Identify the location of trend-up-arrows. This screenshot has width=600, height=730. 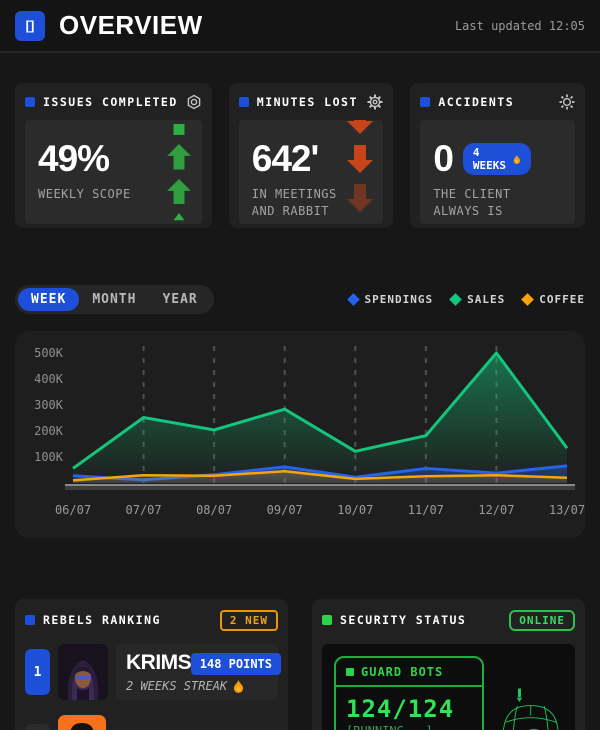
(179, 172).